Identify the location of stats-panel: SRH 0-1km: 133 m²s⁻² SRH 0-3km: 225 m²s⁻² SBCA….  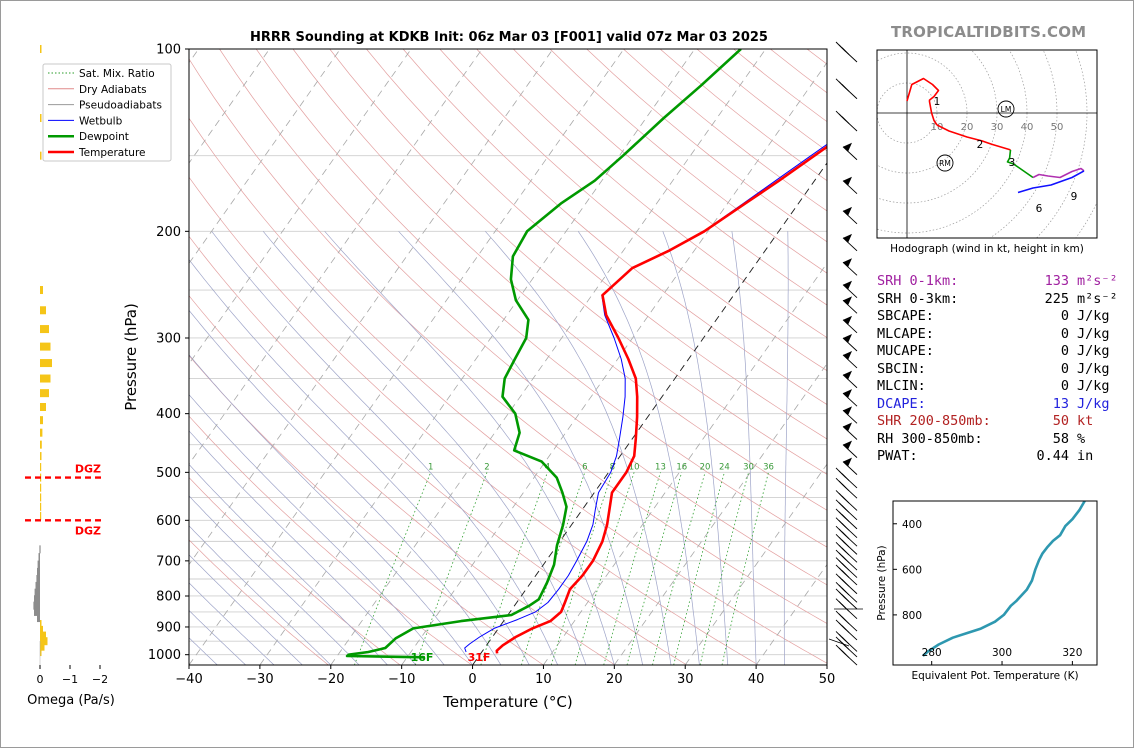
(997, 369).